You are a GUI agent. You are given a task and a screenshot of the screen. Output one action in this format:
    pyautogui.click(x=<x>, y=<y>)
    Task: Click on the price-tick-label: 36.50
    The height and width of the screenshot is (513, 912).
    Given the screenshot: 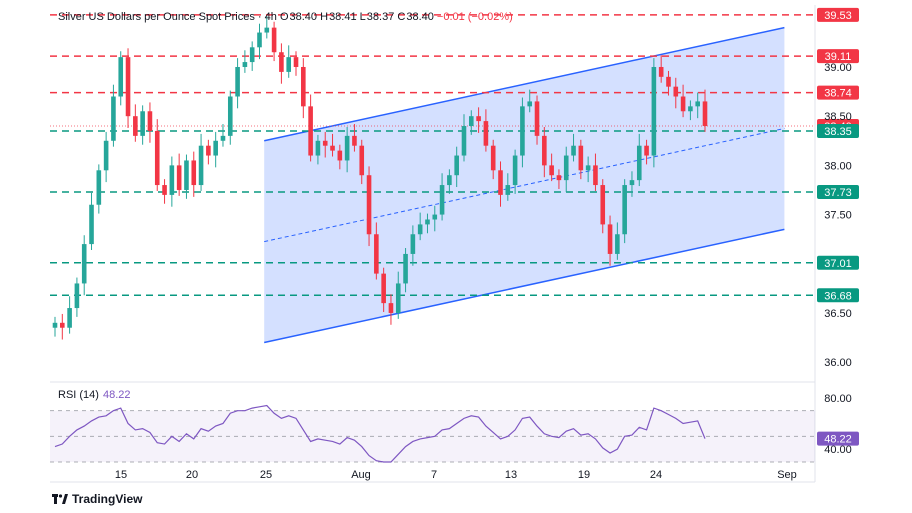 What is the action you would take?
    pyautogui.click(x=838, y=314)
    